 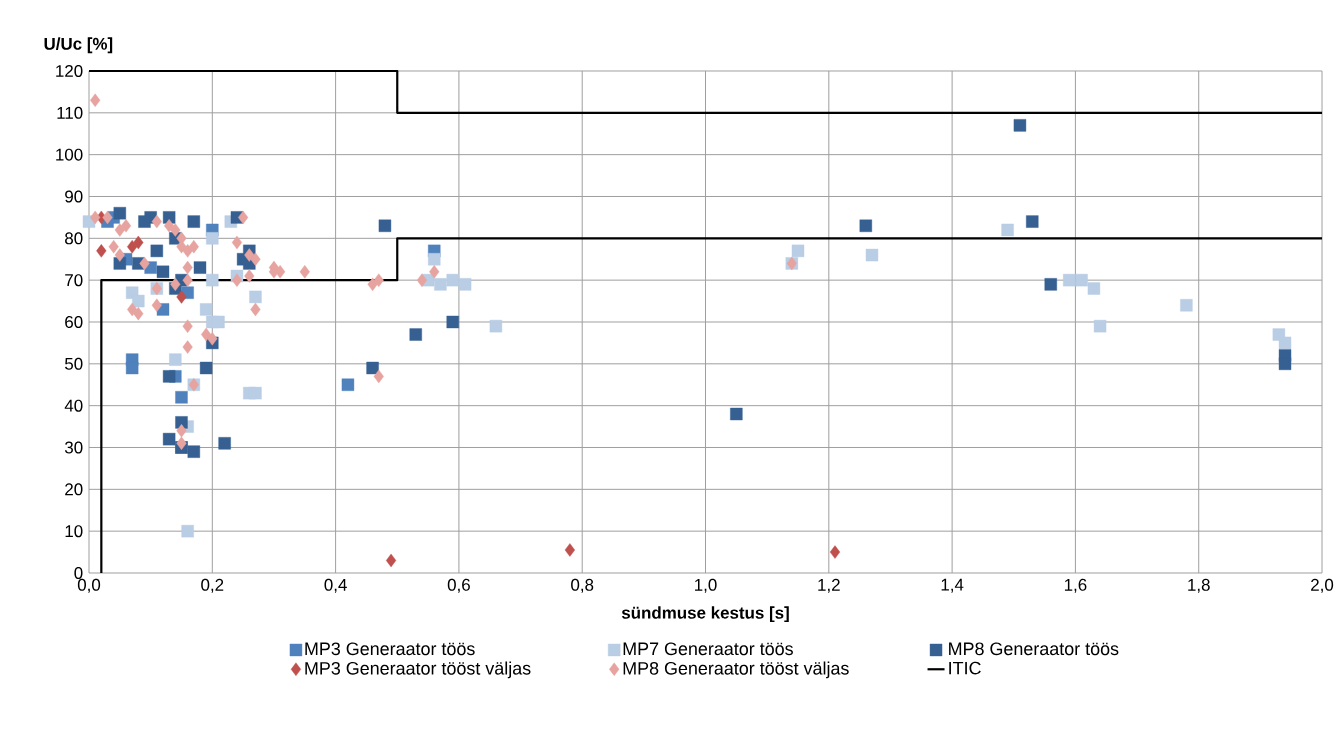 I want to click on x-tick-label: 1,2, so click(x=829, y=585).